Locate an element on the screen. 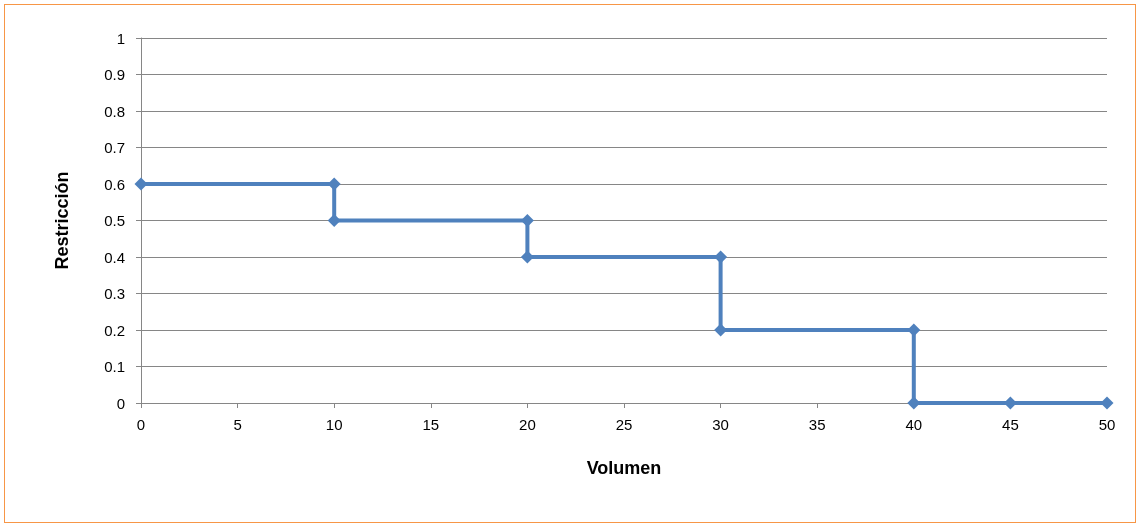 The height and width of the screenshot is (529, 1142). y-tick-label: 0.2 is located at coordinates (114, 330).